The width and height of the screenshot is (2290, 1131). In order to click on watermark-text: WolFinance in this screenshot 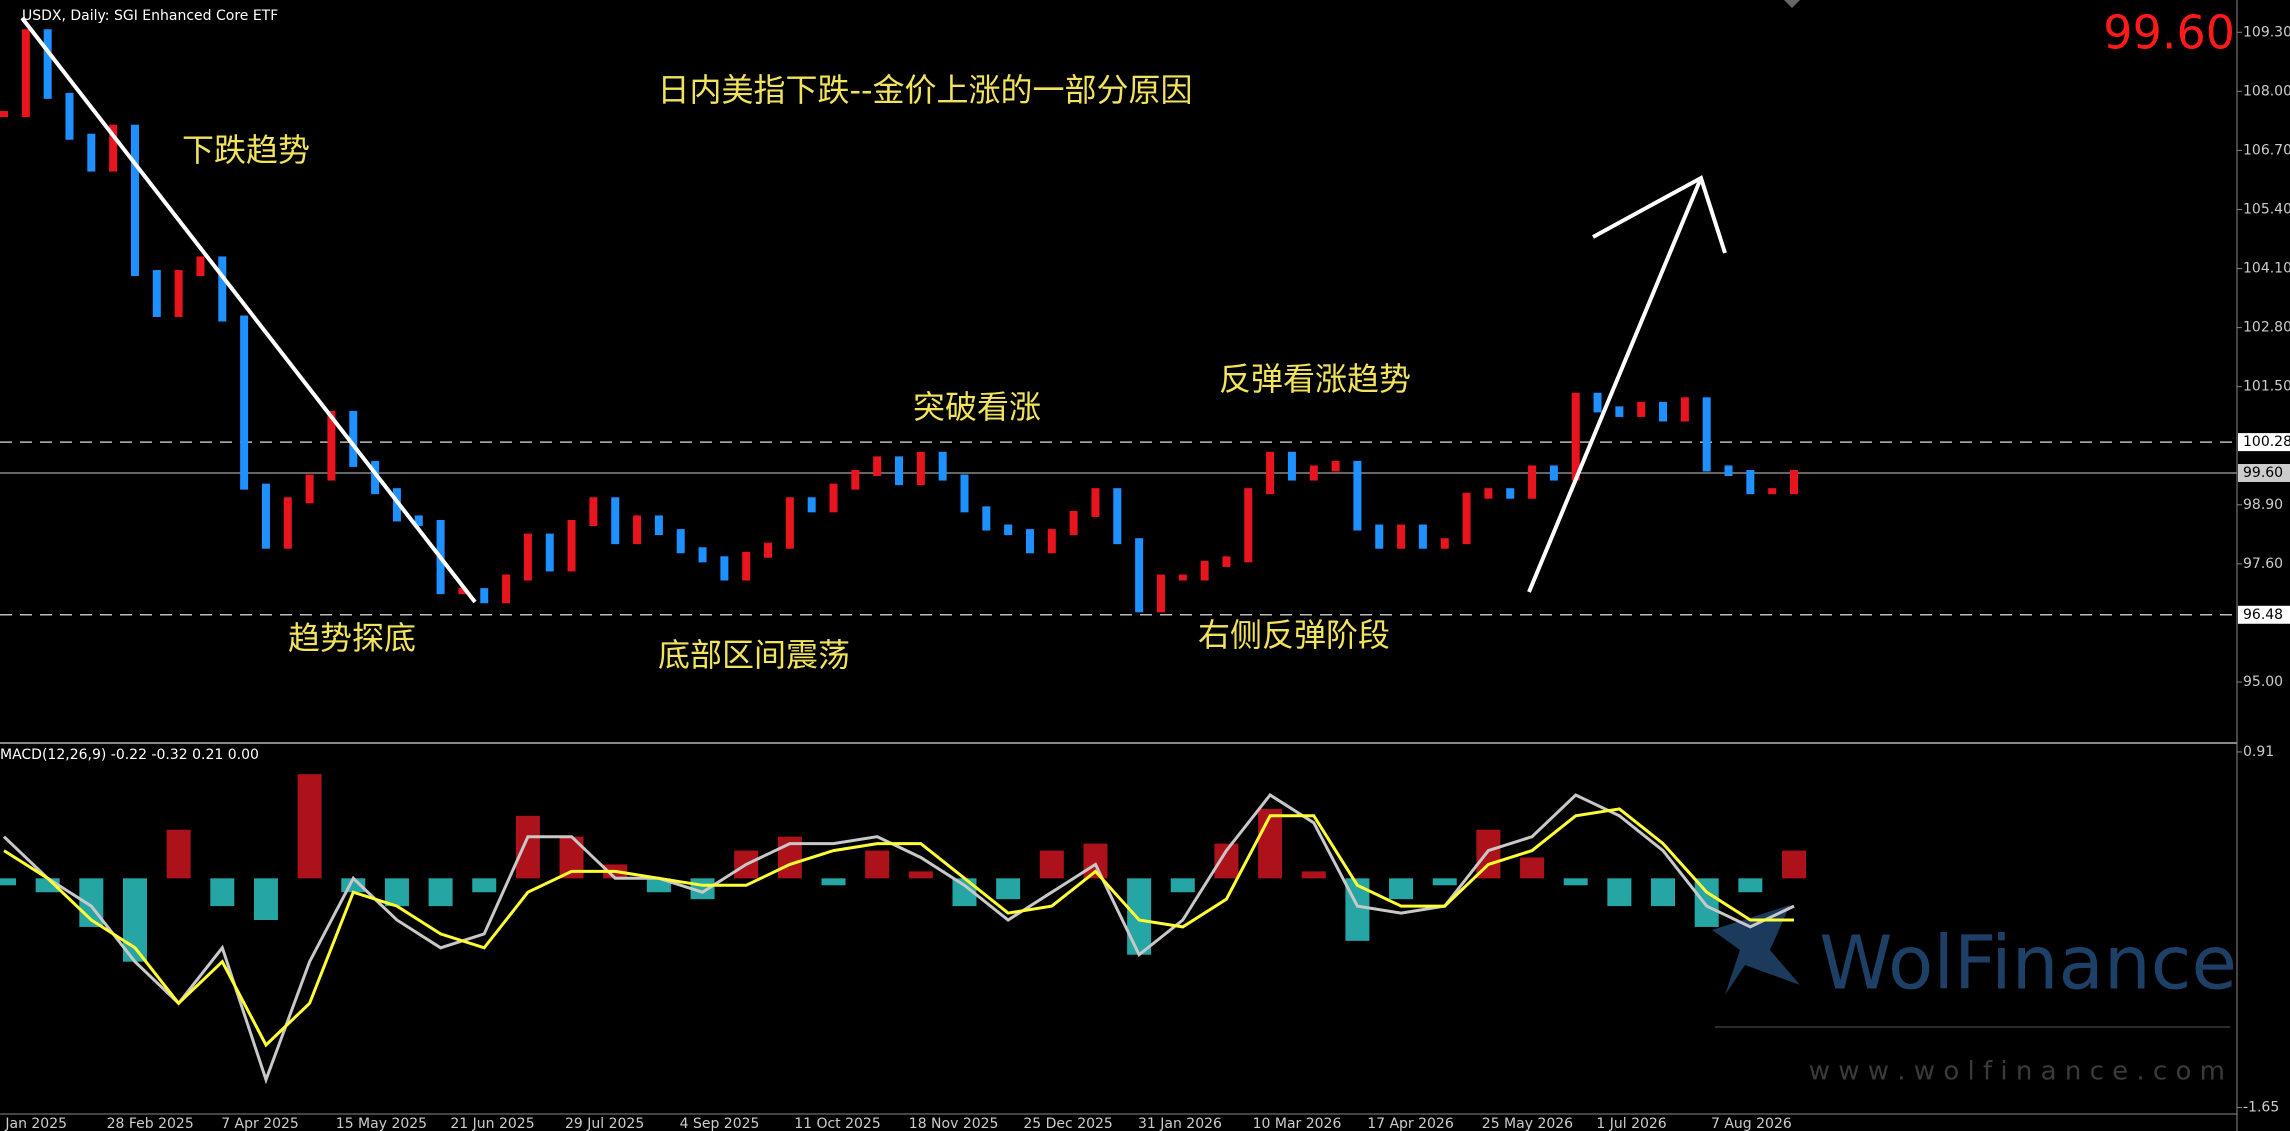, I will do `click(2028, 964)`.